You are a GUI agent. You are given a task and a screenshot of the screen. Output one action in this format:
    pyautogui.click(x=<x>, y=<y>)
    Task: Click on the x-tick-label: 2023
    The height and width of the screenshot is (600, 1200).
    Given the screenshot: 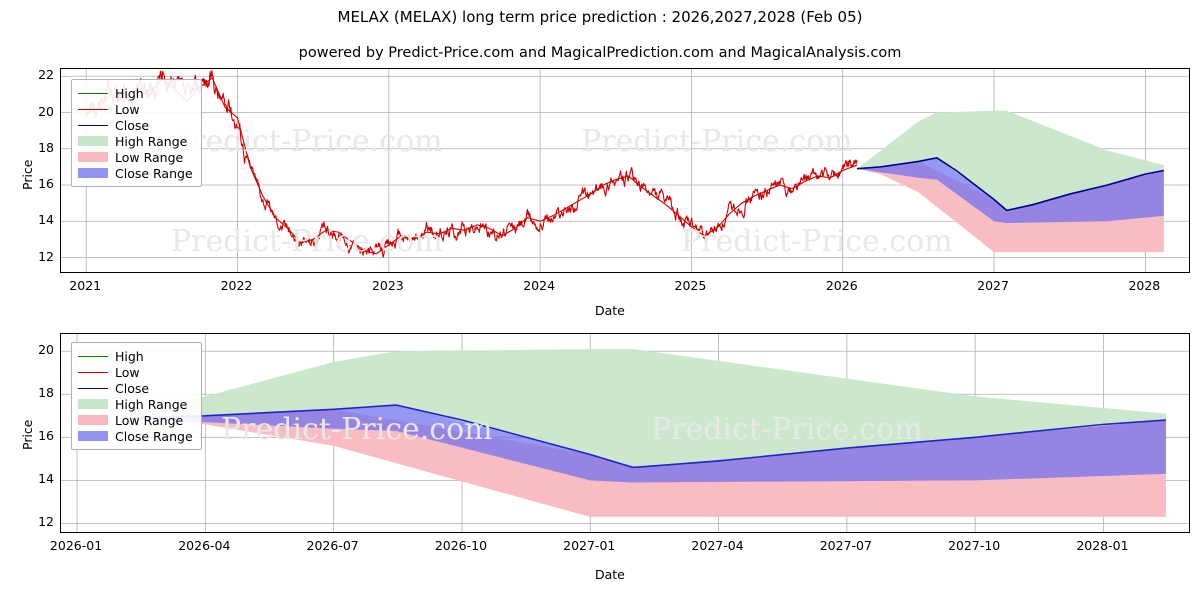 What is the action you would take?
    pyautogui.click(x=387, y=285)
    